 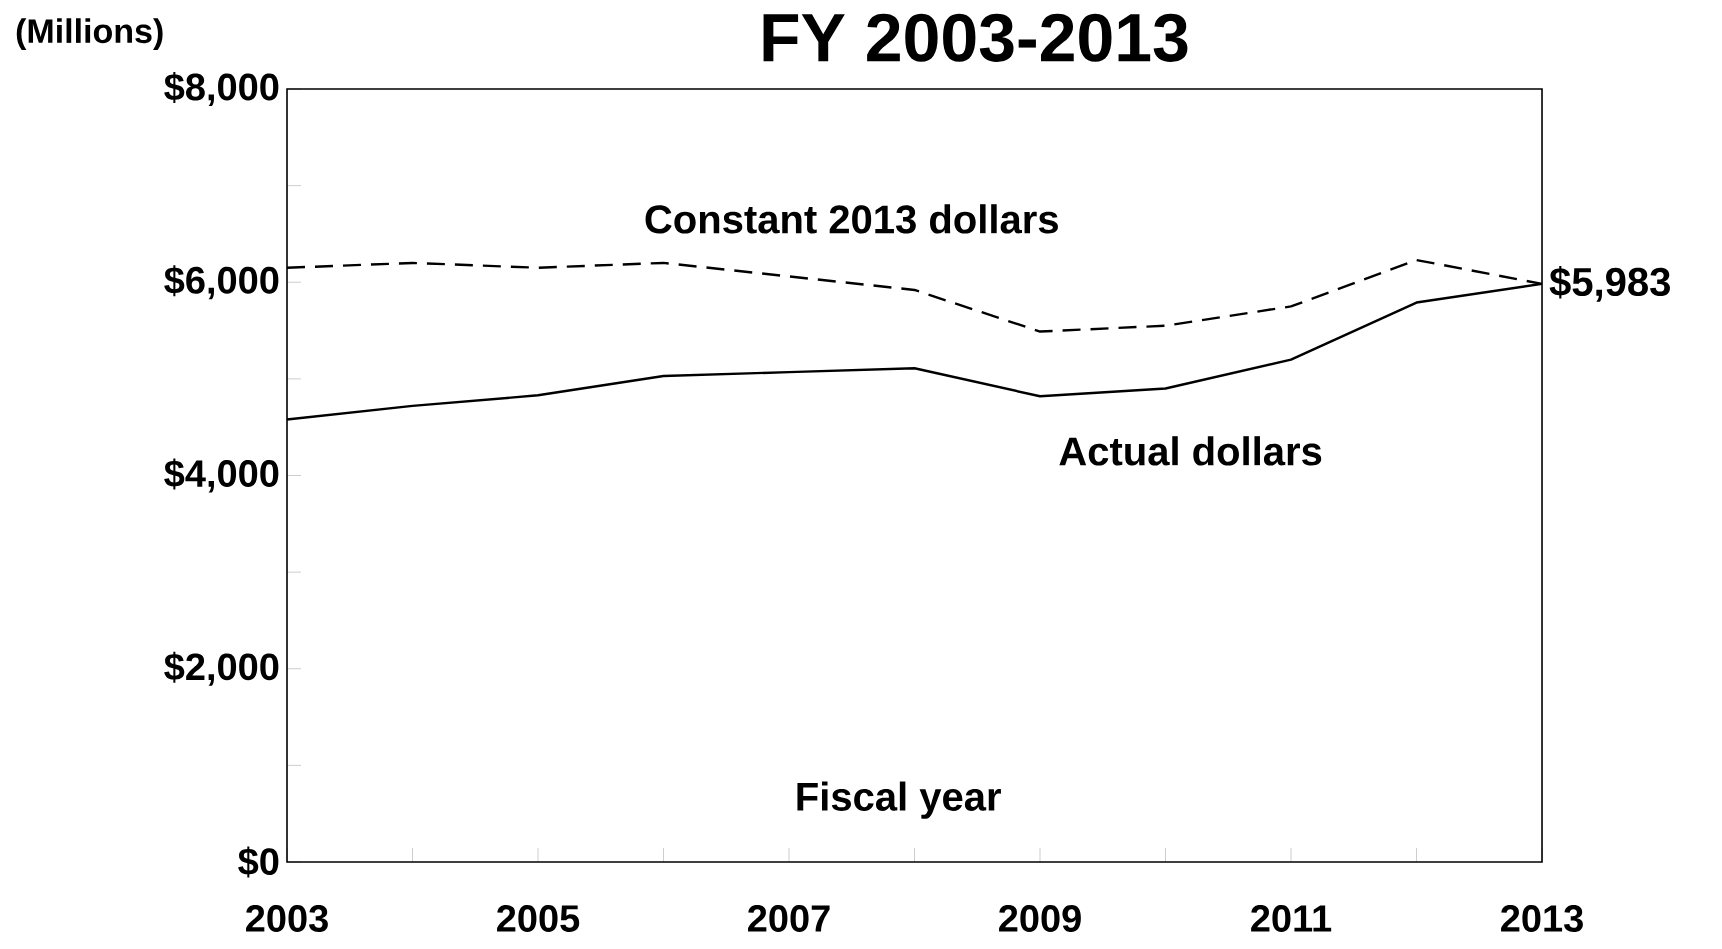 I want to click on x-tick-label: 2013, so click(x=1542, y=919).